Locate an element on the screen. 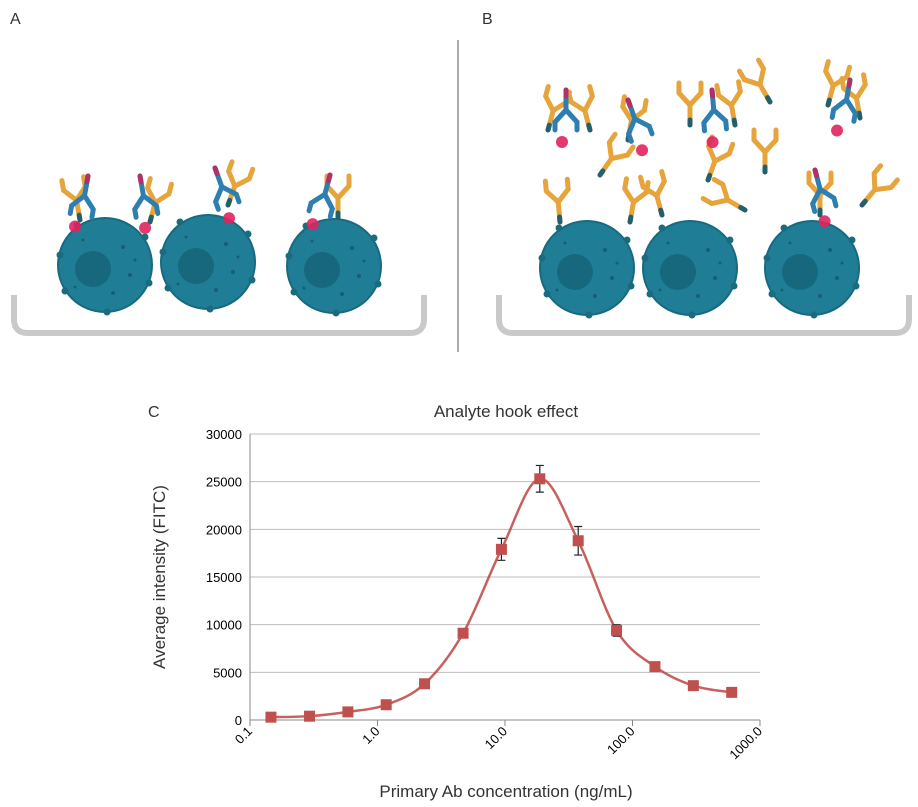 This screenshot has height=807, width=918. panel-label: B is located at coordinates (487, 19).